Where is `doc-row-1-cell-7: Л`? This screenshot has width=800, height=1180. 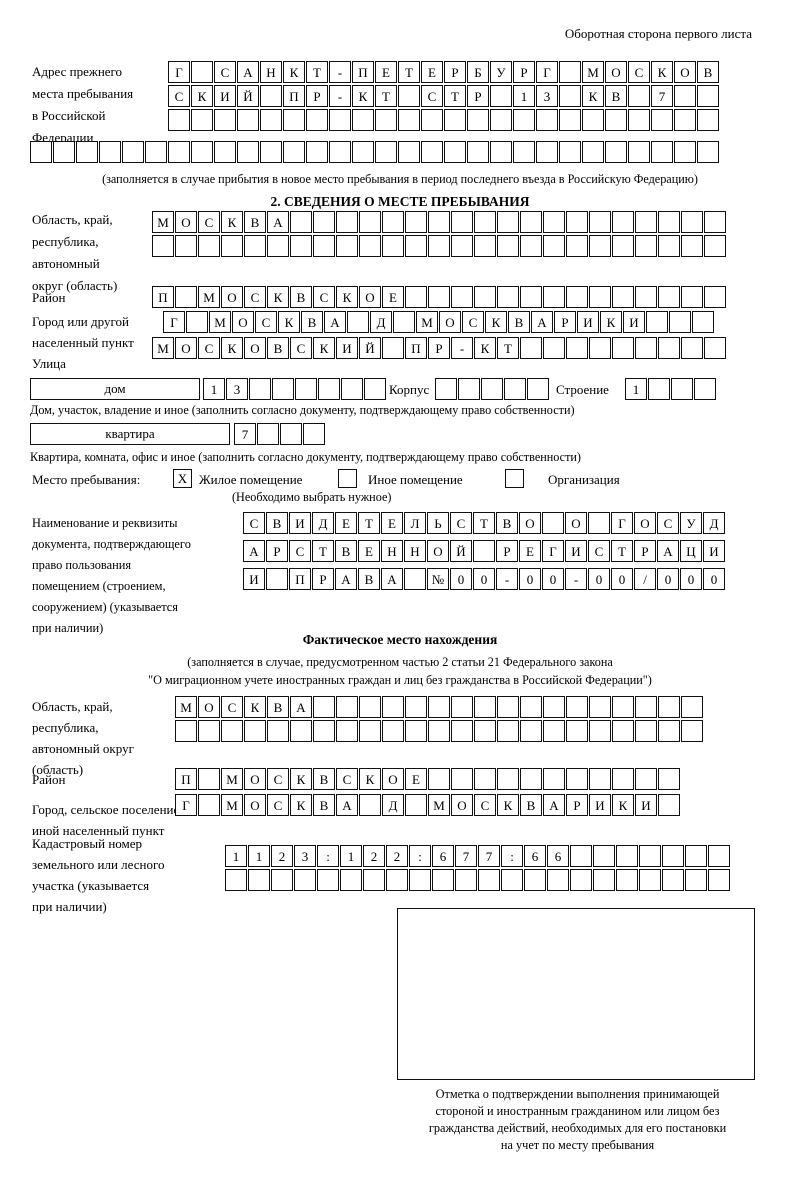
doc-row-1-cell-7: Л is located at coordinates (415, 523).